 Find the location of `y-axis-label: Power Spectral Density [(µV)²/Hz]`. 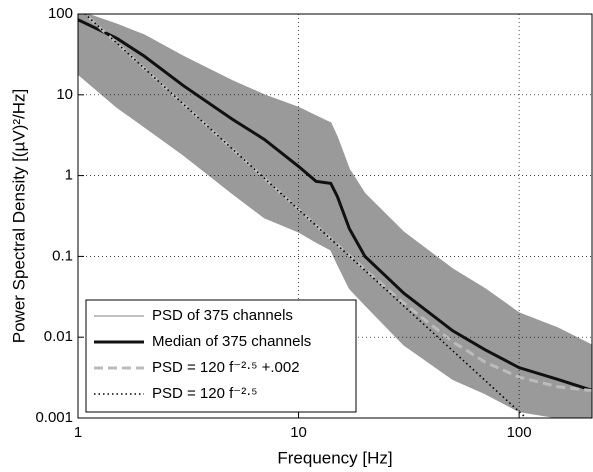

y-axis-label: Power Spectral Density [(µV)²/Hz] is located at coordinates (18, 216).